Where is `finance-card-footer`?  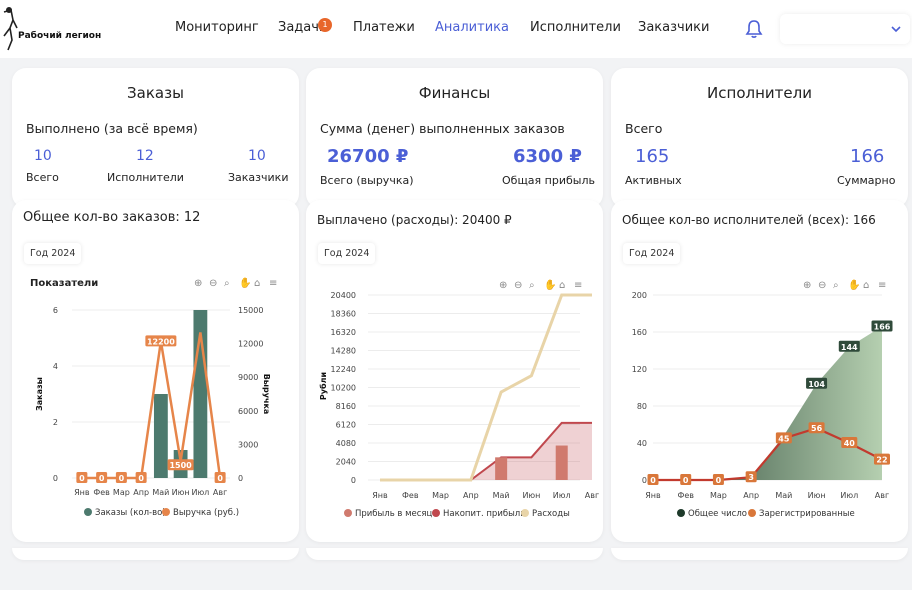 finance-card-footer is located at coordinates (454, 554).